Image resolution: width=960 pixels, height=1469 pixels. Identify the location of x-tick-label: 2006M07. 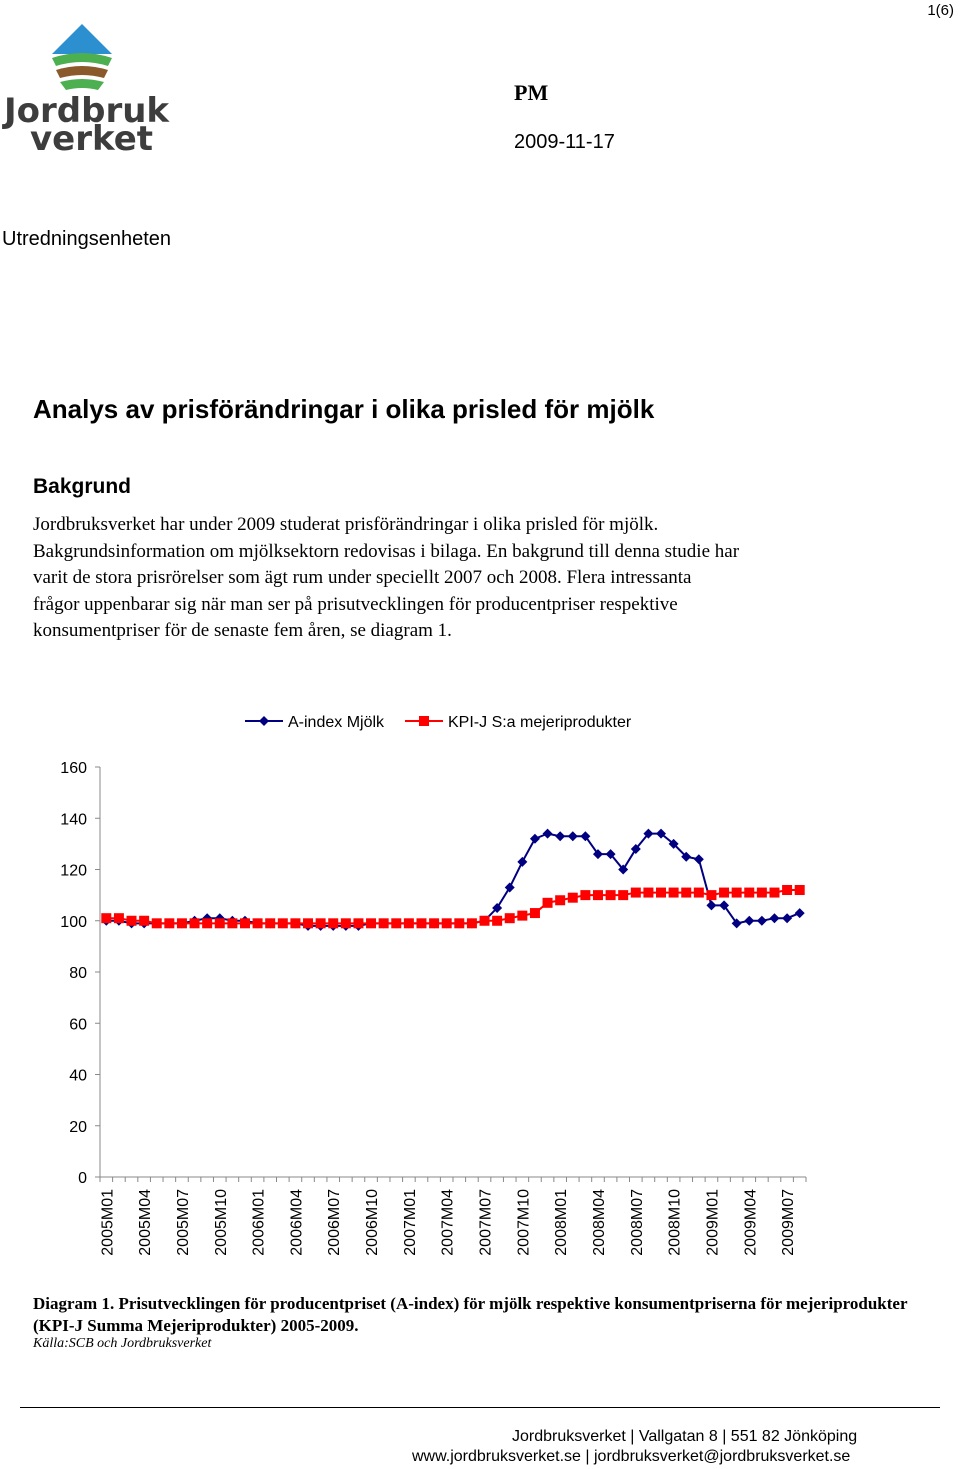
(334, 1222).